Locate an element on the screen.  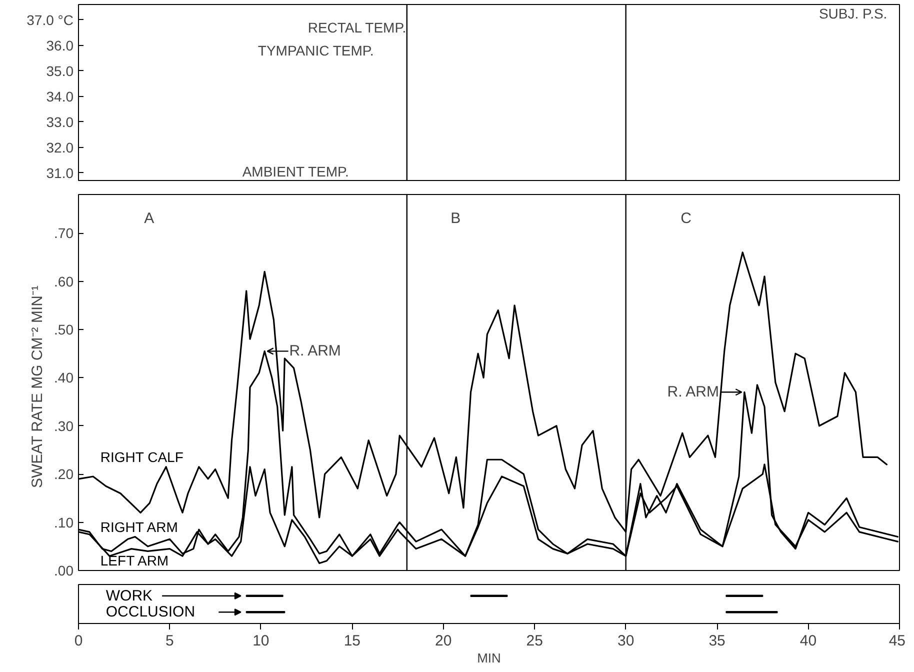
y-tick-label: 37.0 °C is located at coordinates (50, 20).